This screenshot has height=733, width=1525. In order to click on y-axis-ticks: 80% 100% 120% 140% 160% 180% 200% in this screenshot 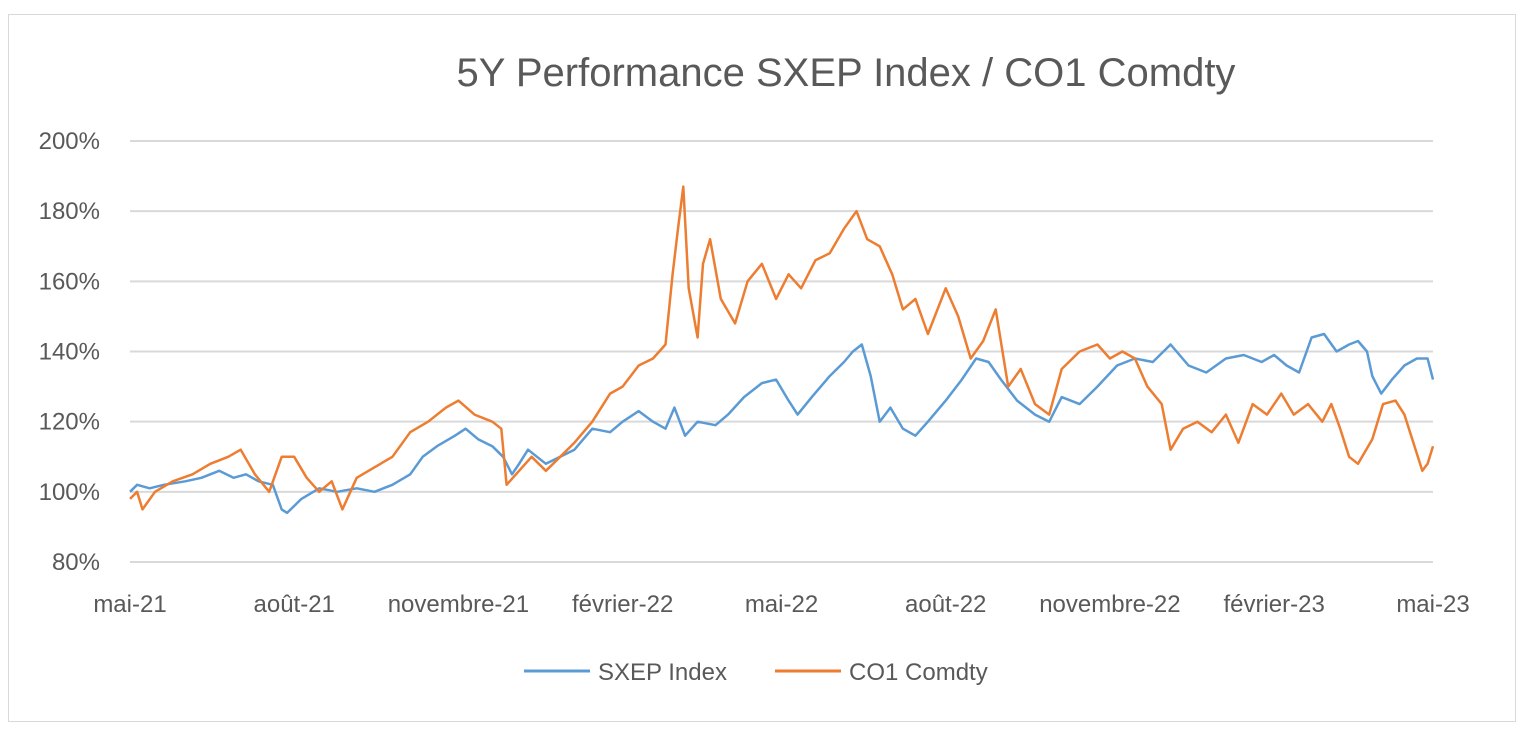, I will do `click(69, 352)`.